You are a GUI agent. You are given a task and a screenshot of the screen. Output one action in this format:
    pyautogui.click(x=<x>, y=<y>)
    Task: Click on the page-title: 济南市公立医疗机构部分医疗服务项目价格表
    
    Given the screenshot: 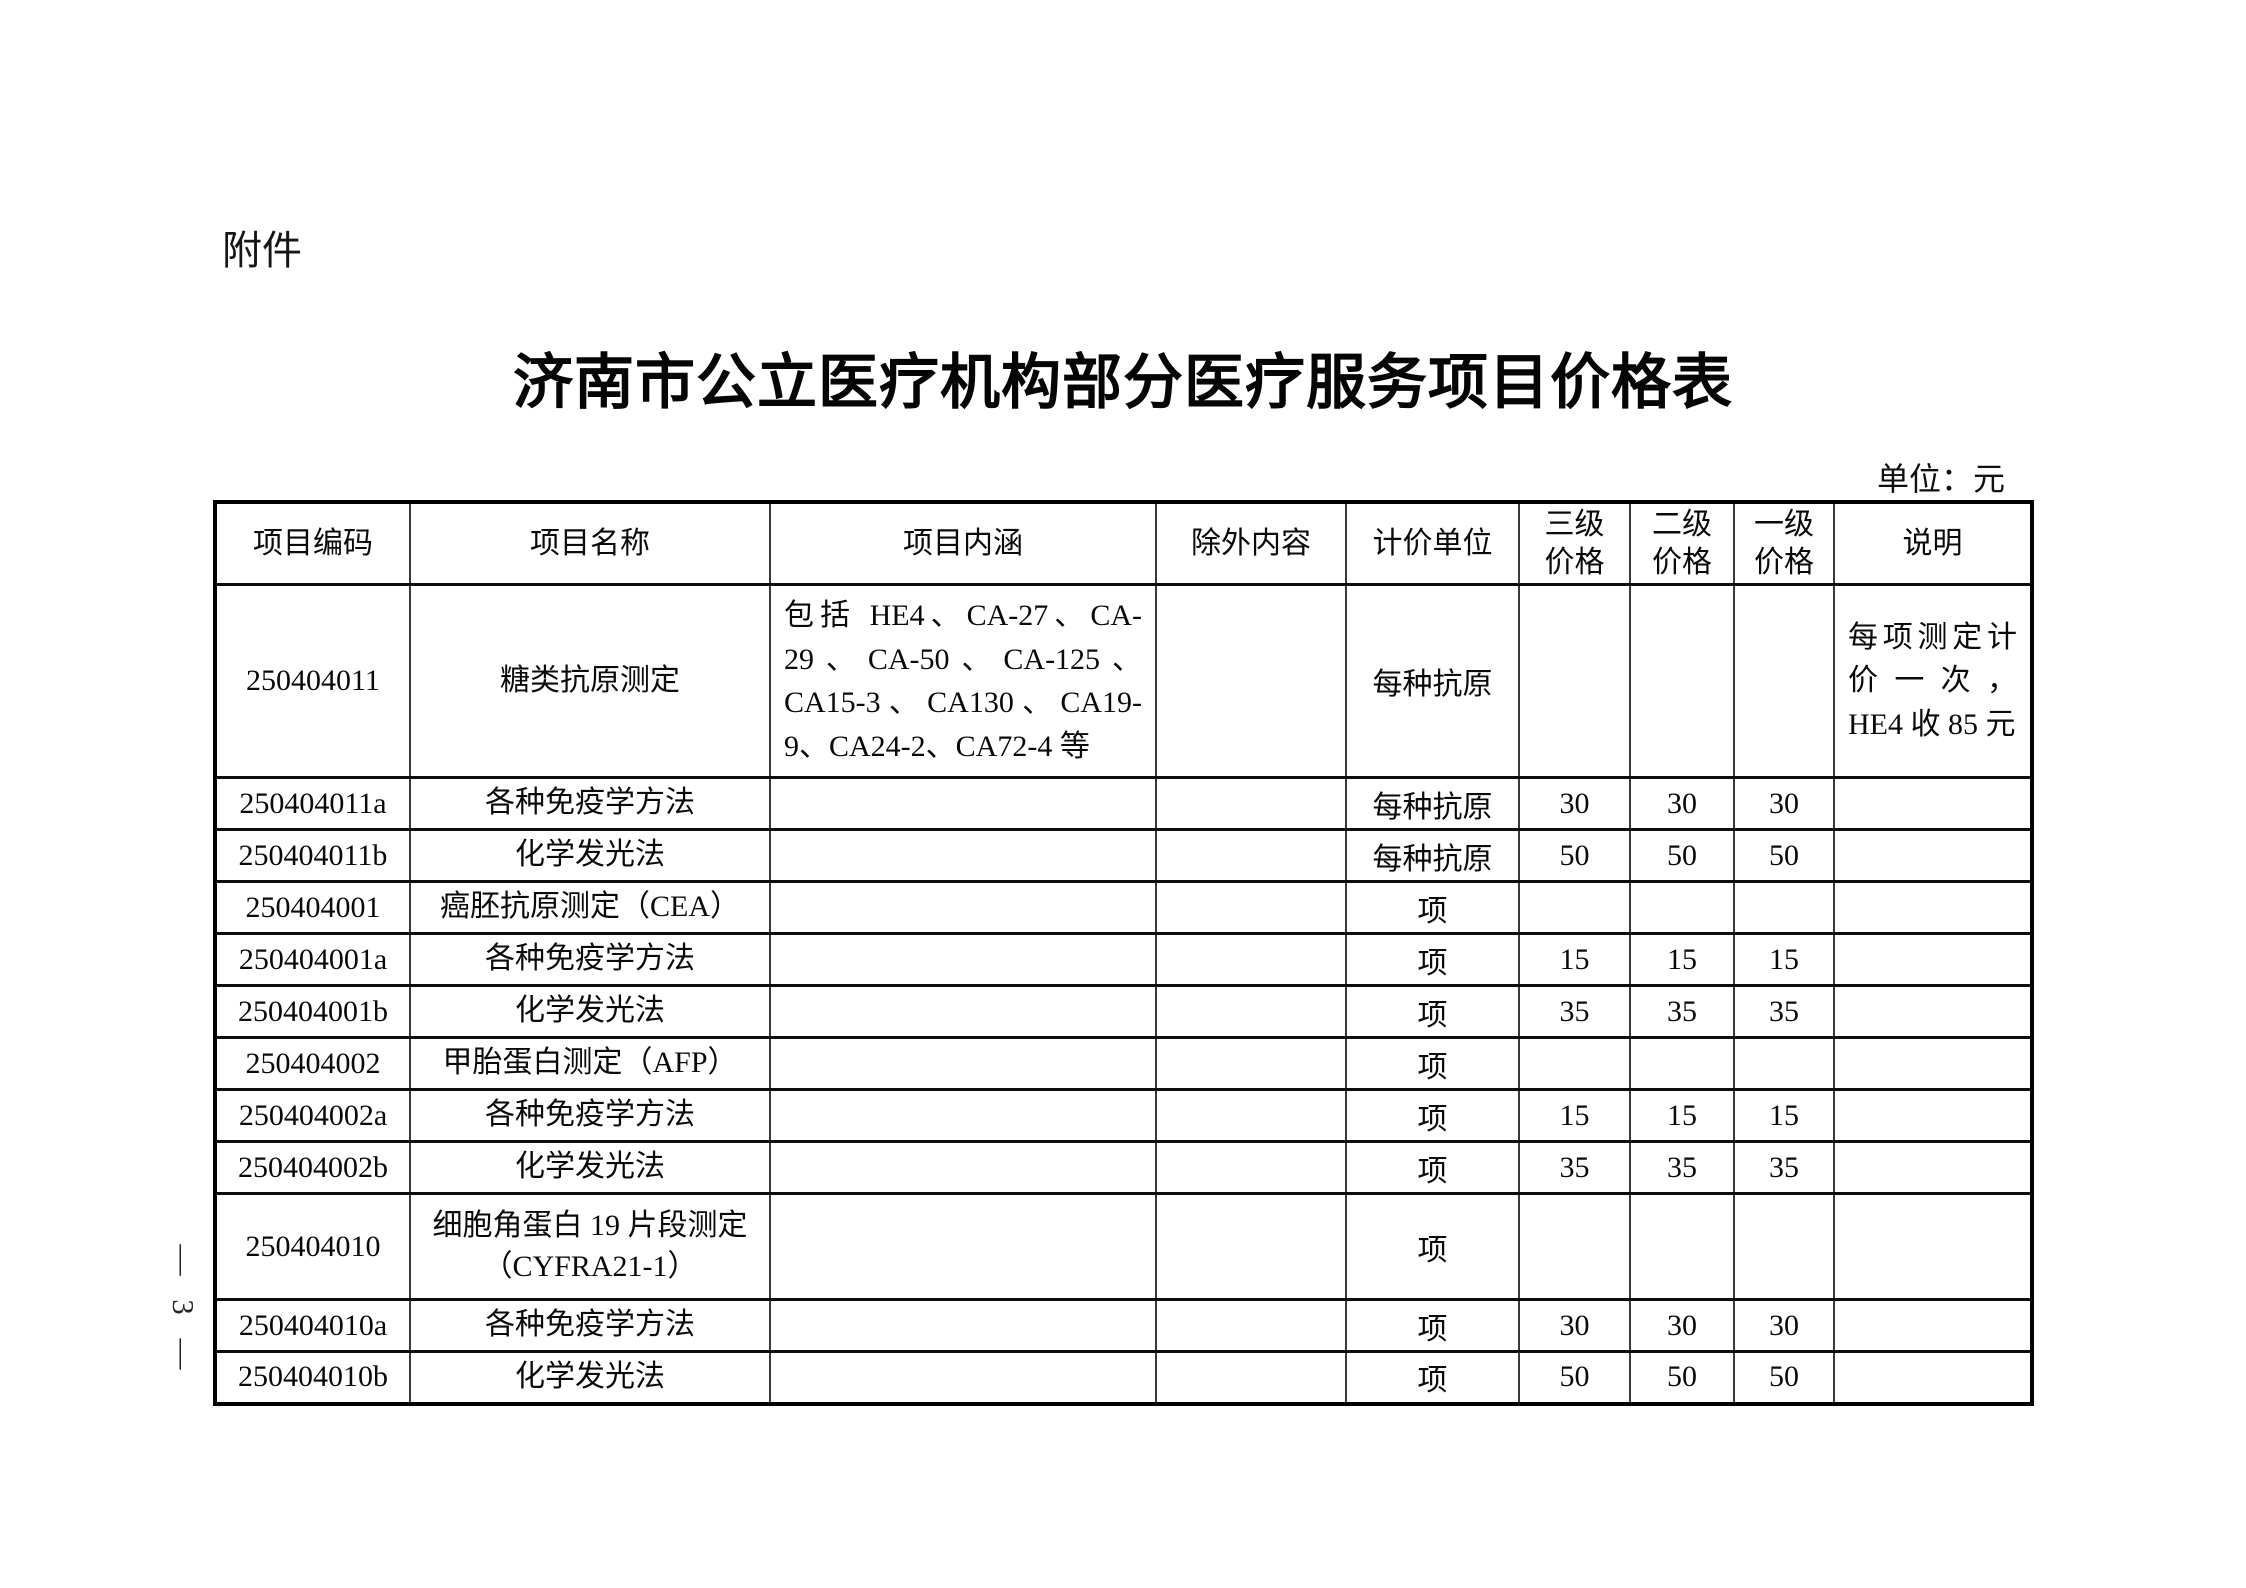 What is the action you would take?
    pyautogui.click(x=1123, y=383)
    